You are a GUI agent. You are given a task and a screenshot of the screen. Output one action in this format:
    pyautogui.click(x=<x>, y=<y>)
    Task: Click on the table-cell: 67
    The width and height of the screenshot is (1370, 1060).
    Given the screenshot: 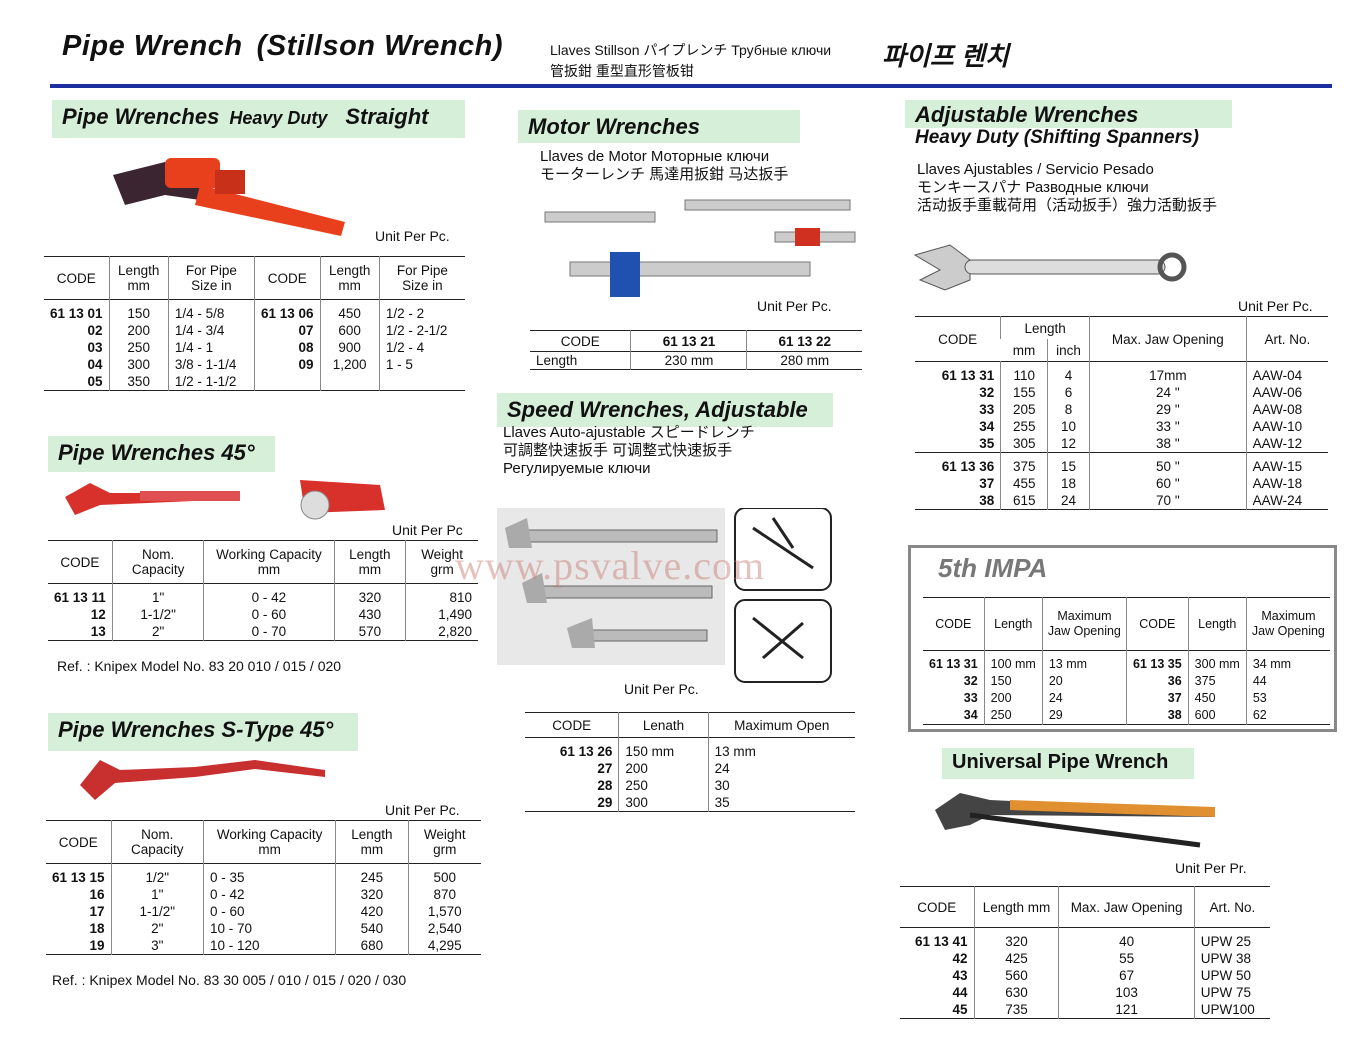 What is the action you would take?
    pyautogui.click(x=1126, y=975)
    